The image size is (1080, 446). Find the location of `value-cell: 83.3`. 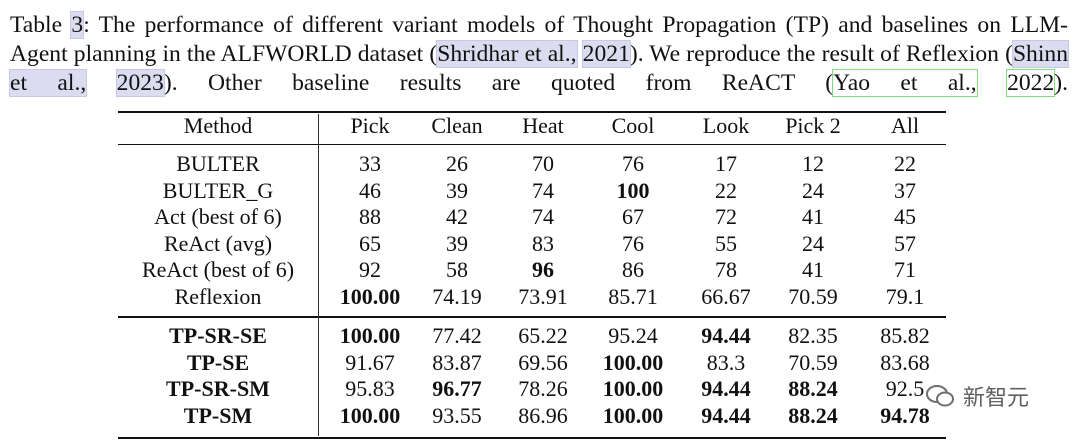

value-cell: 83.3 is located at coordinates (726, 362).